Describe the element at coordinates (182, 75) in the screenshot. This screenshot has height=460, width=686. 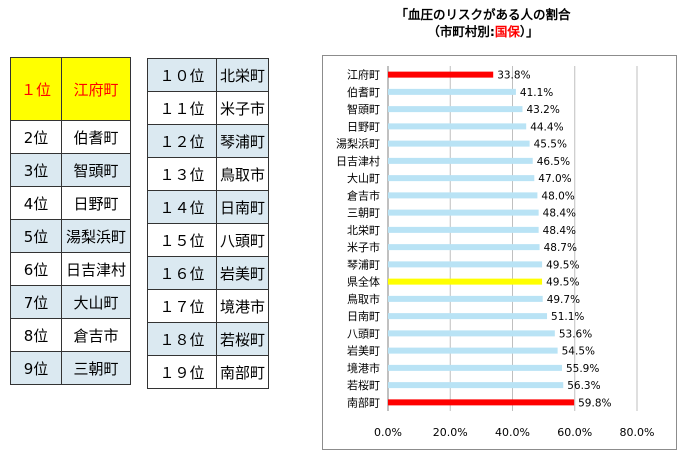
I see `ranking-position: １０位` at that location.